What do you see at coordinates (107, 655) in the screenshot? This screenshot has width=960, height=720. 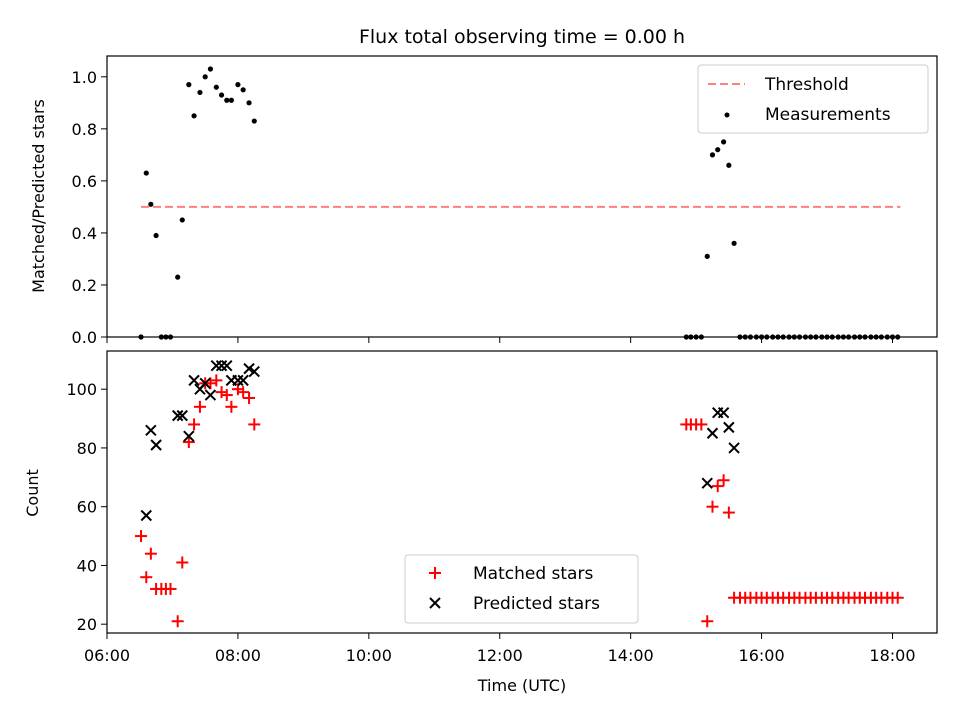 I see `x-tick-label: 06:00` at bounding box center [107, 655].